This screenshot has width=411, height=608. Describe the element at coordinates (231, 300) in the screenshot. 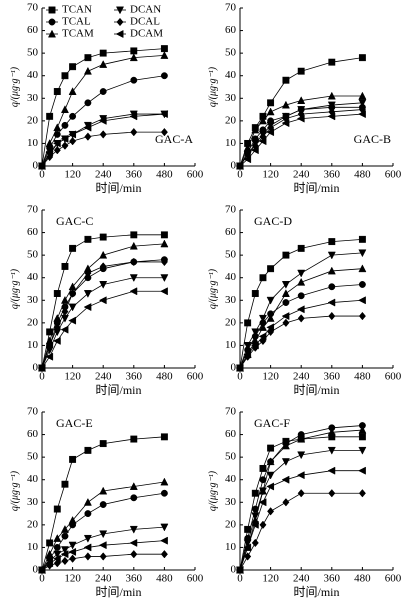

I see `y-tick-label: 30` at that location.